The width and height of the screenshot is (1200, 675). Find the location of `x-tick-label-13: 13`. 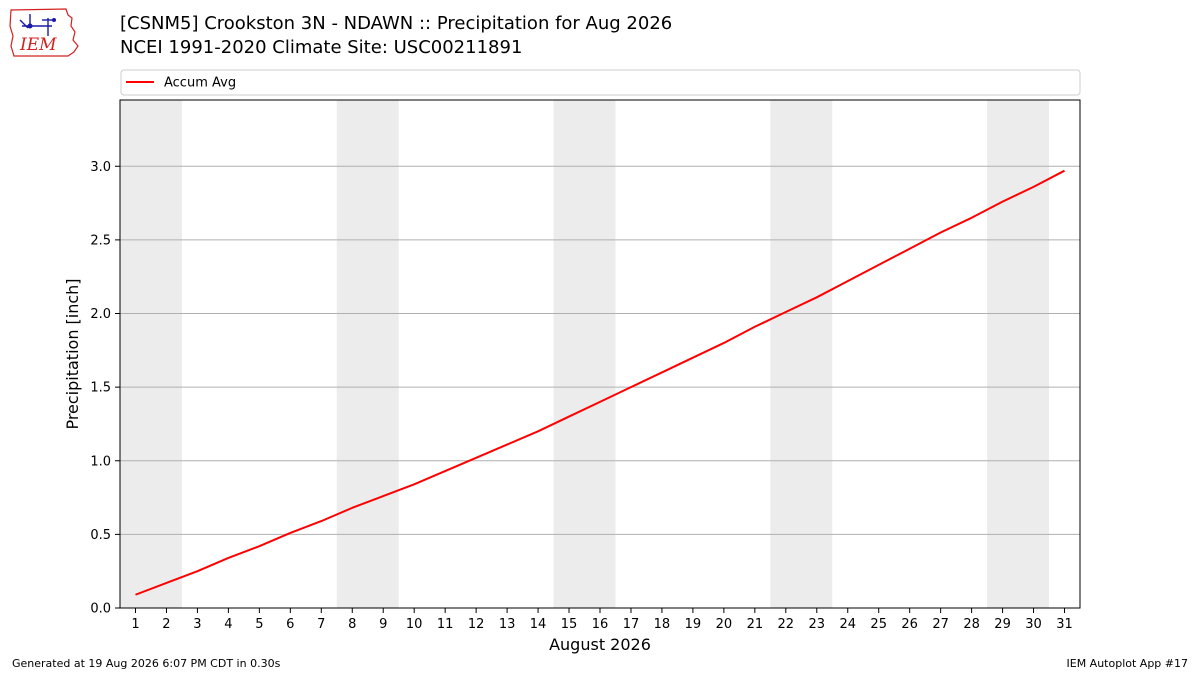

x-tick-label-13: 13 is located at coordinates (507, 624).